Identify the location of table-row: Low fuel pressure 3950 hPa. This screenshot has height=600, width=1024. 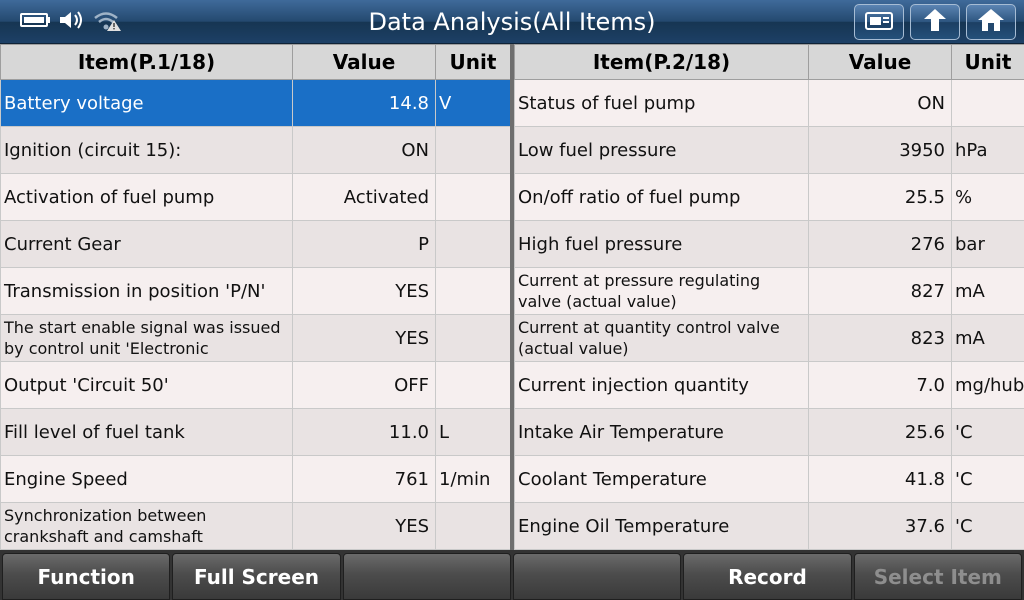
(769, 150).